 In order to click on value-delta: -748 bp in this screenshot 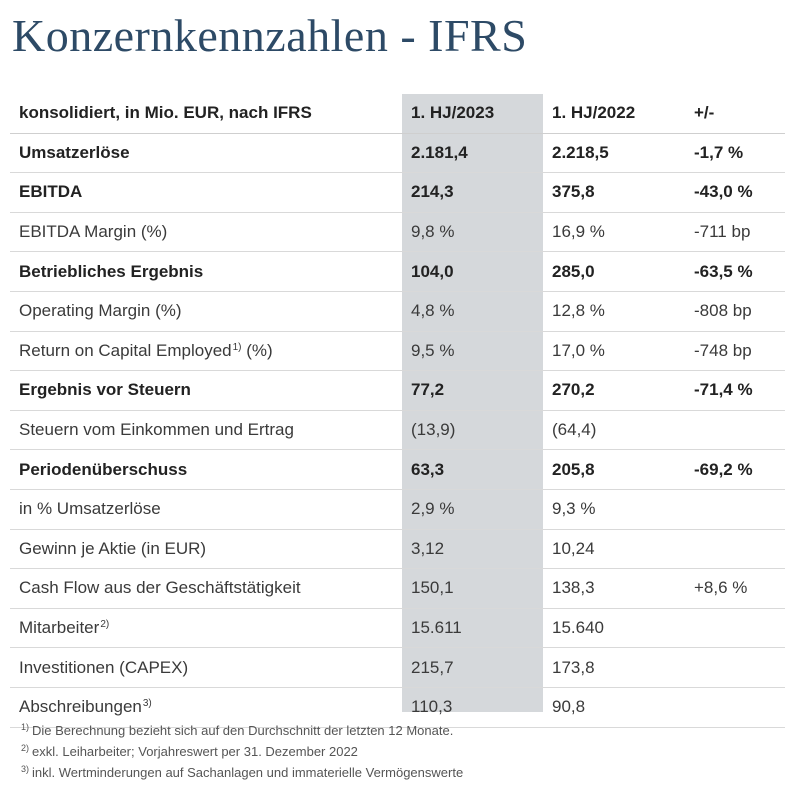, I will do `click(735, 351)`.